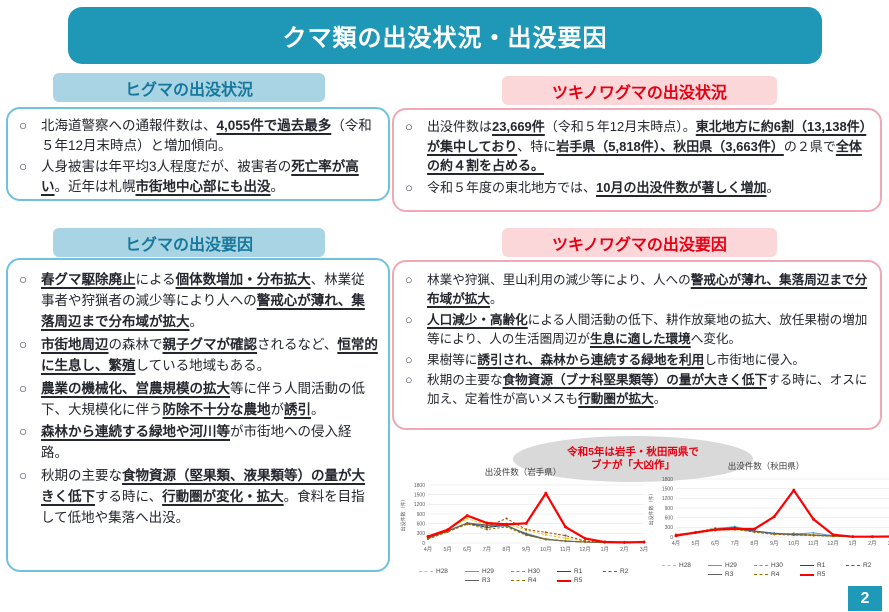 The height and width of the screenshot is (612, 889). I want to click on section-header-label: ヒグマの出没状況, so click(188, 90).